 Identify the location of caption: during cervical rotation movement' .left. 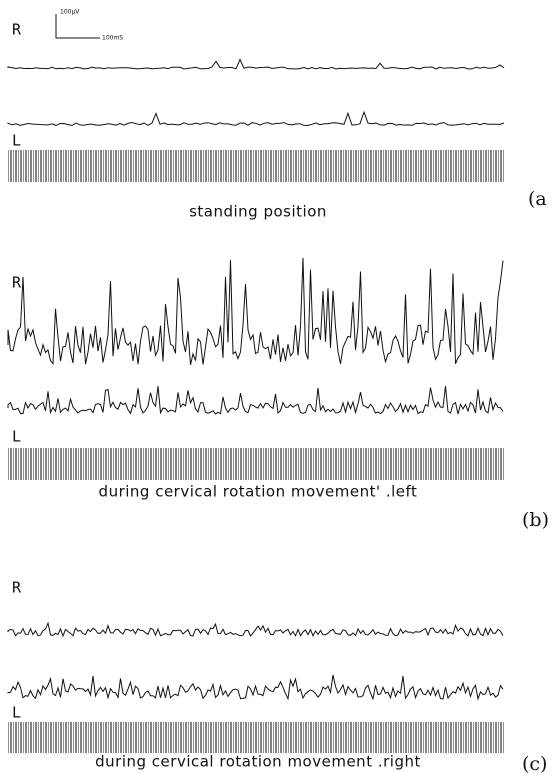
(258, 492).